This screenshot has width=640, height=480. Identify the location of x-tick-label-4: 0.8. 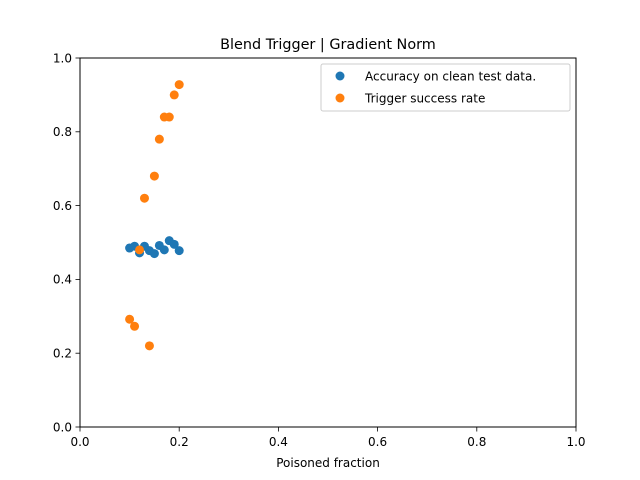
(476, 442).